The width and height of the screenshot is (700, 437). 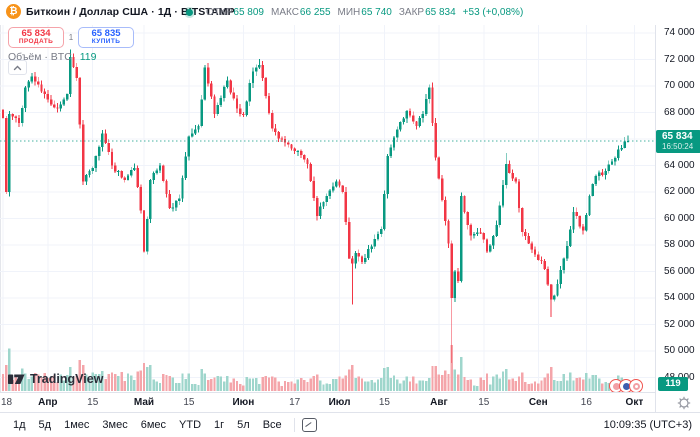 What do you see at coordinates (679, 218) in the screenshot?
I see `price-tick: 60 000` at bounding box center [679, 218].